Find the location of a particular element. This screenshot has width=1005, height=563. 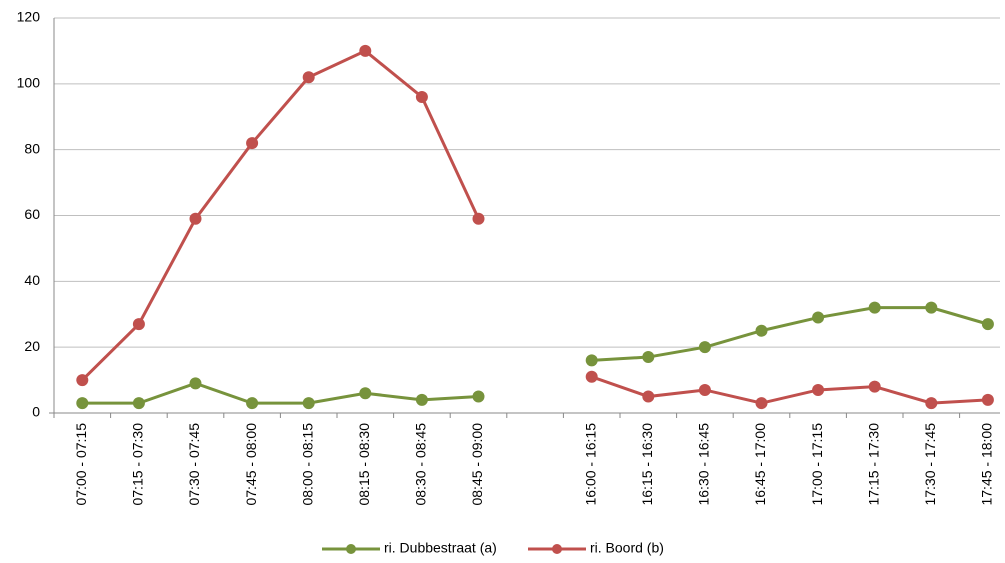

x-tick-label: 08:30 - 08:45 is located at coordinates (421, 464).